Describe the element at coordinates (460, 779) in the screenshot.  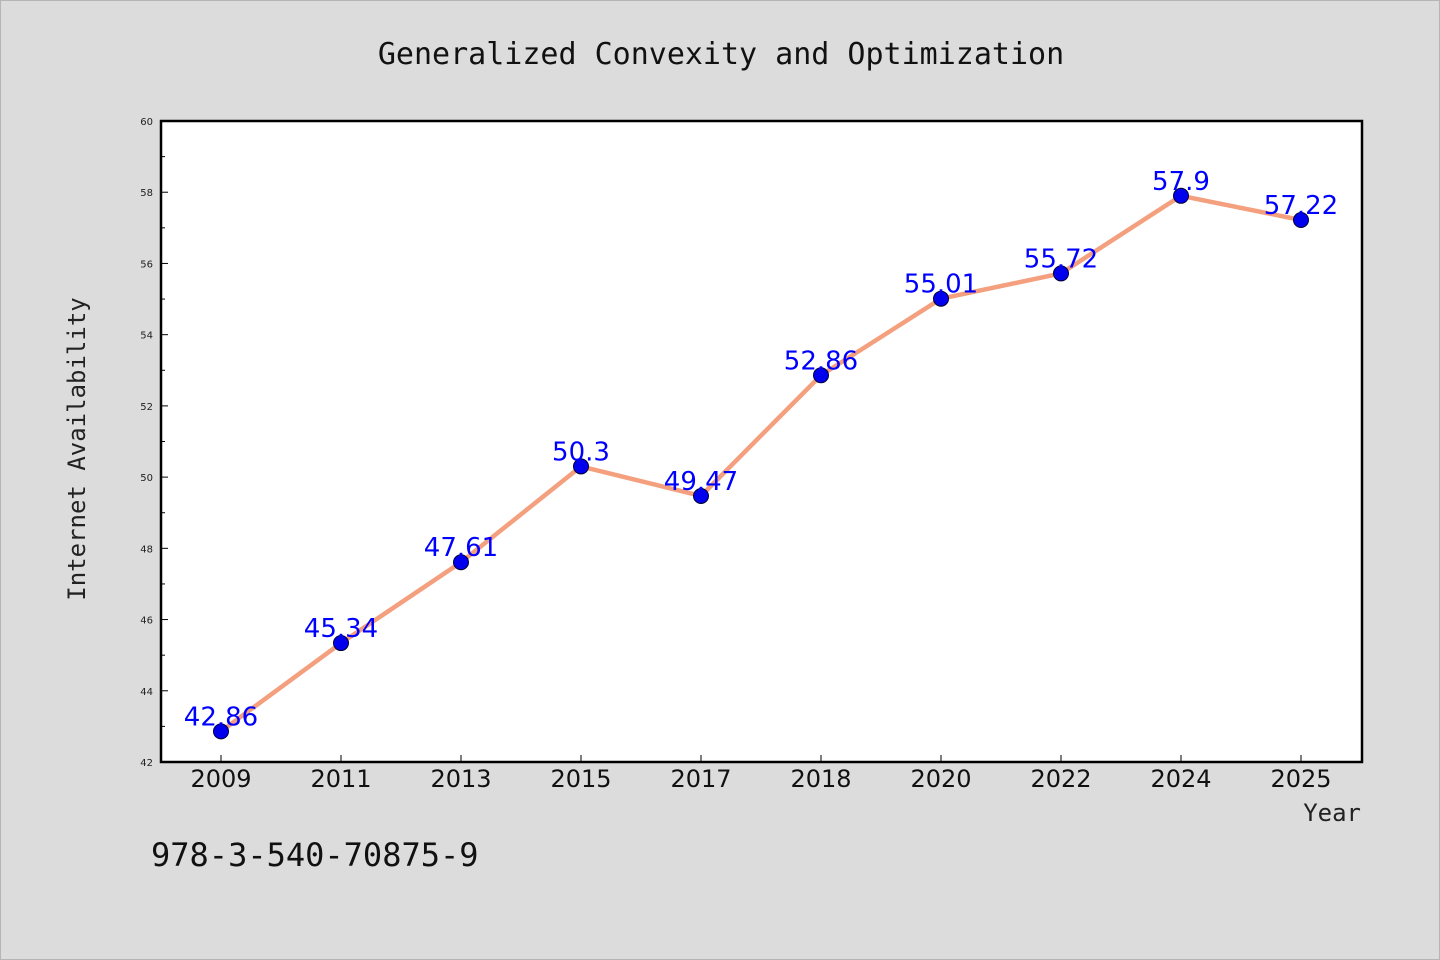
I see `x-tick-label: 2013` at that location.